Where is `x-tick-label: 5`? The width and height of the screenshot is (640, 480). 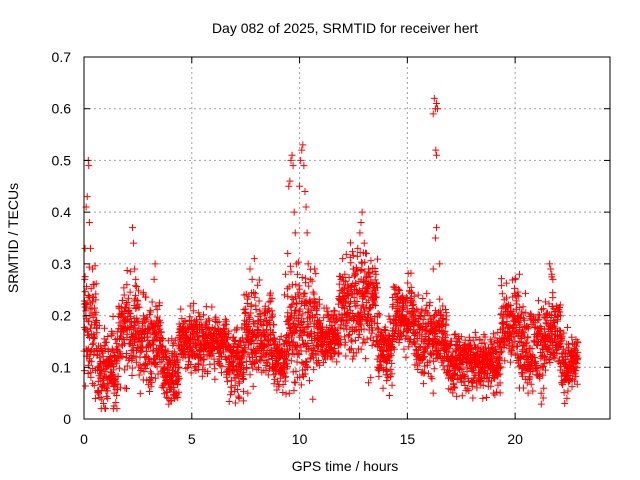 x-tick-label: 5 is located at coordinates (192, 439).